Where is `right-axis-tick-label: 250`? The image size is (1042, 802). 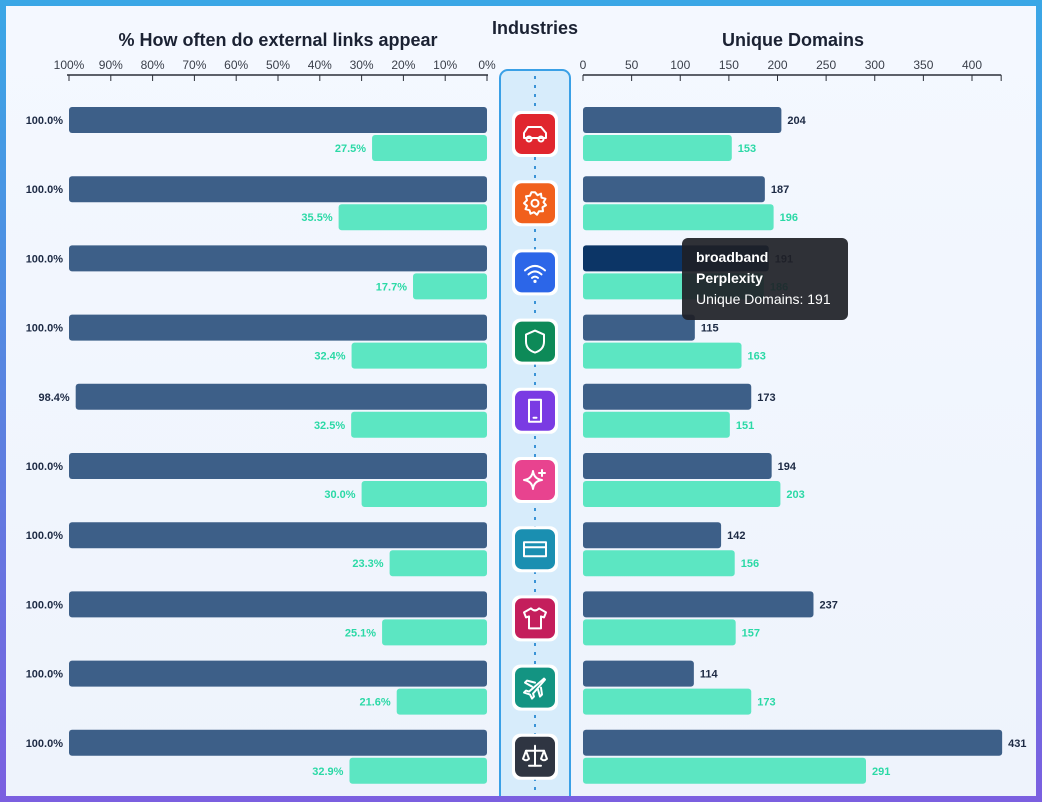 right-axis-tick-label: 250 is located at coordinates (826, 65).